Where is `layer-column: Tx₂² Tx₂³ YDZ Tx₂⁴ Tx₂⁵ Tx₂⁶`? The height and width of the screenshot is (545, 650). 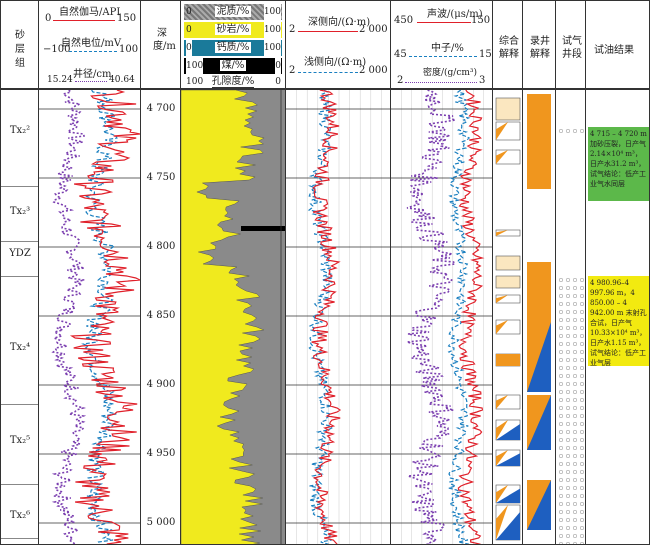
layer-column: Tx₂² Tx₂³ YDZ Tx₂⁴ Tx₂⁵ Tx₂⁶ is located at coordinates (19, 317).